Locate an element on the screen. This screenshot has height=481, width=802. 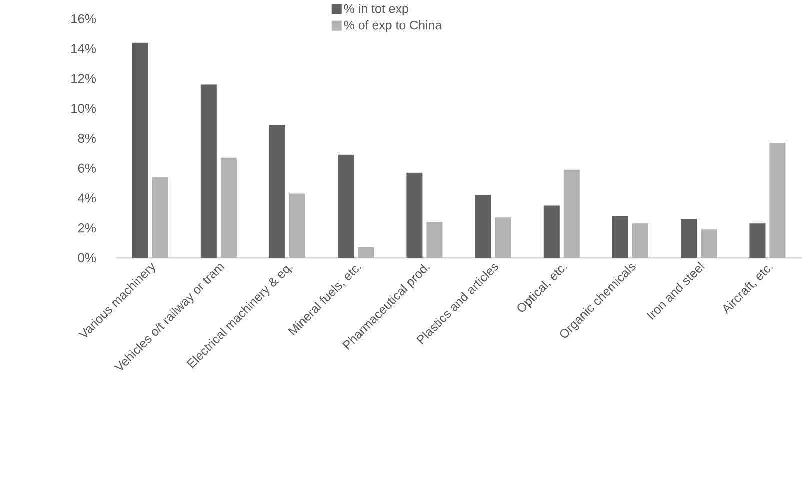
y-tick-label: 4% is located at coordinates (87, 198).